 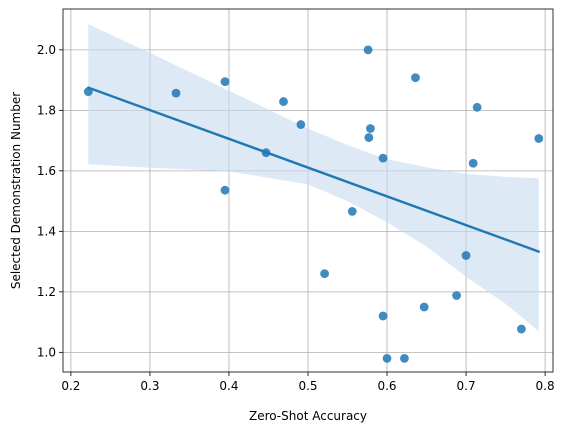 What do you see at coordinates (46, 292) in the screenshot?
I see `y-tick-label: 1.2` at bounding box center [46, 292].